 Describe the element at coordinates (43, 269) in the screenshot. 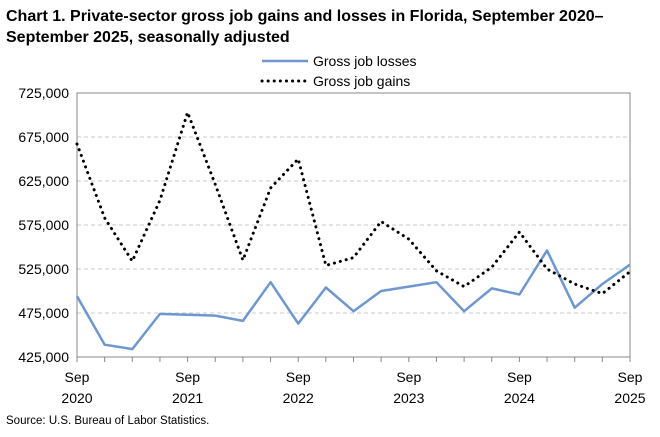

I see `y-tick-label: 525,000` at that location.